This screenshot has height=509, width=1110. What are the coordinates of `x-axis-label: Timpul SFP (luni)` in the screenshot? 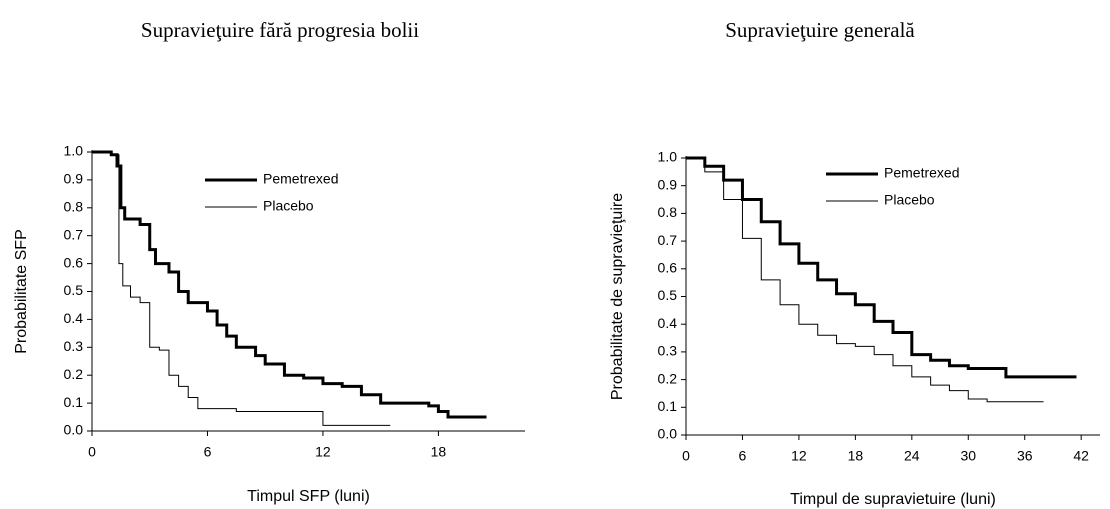 It's located at (308, 496).